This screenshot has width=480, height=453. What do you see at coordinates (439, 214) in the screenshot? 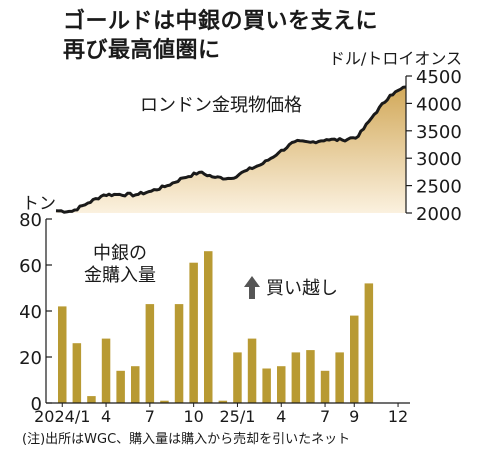
I see `price-y-tick-label: 2000` at bounding box center [439, 214].